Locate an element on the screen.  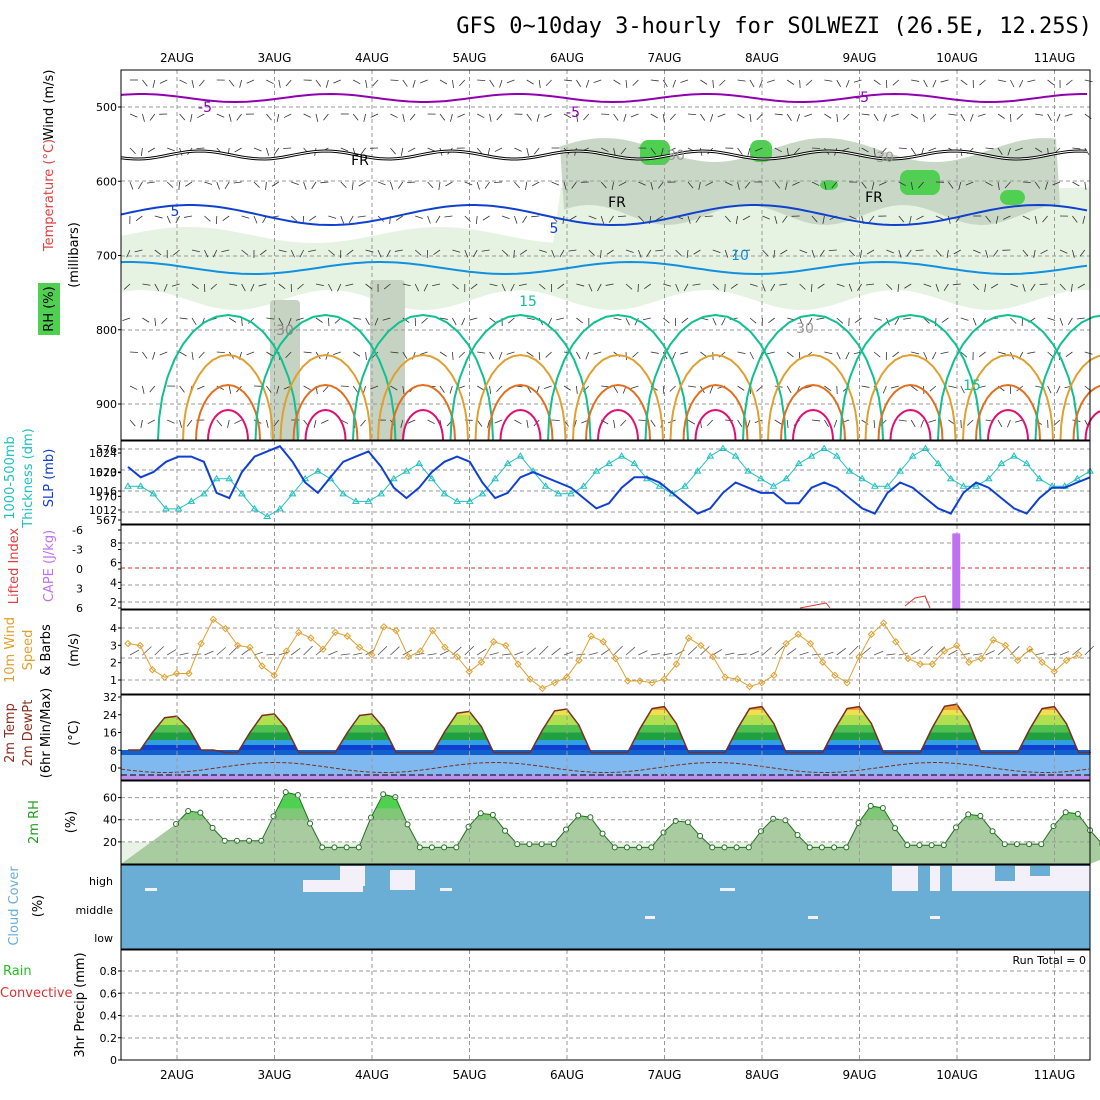
rh-shading-high is located at coordinates (655, 152).